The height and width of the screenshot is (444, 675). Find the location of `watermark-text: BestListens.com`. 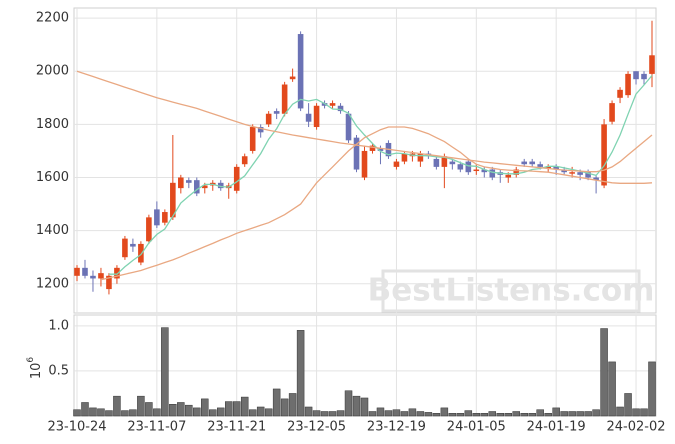

watermark-text: BestListens.com is located at coordinates (511, 291).